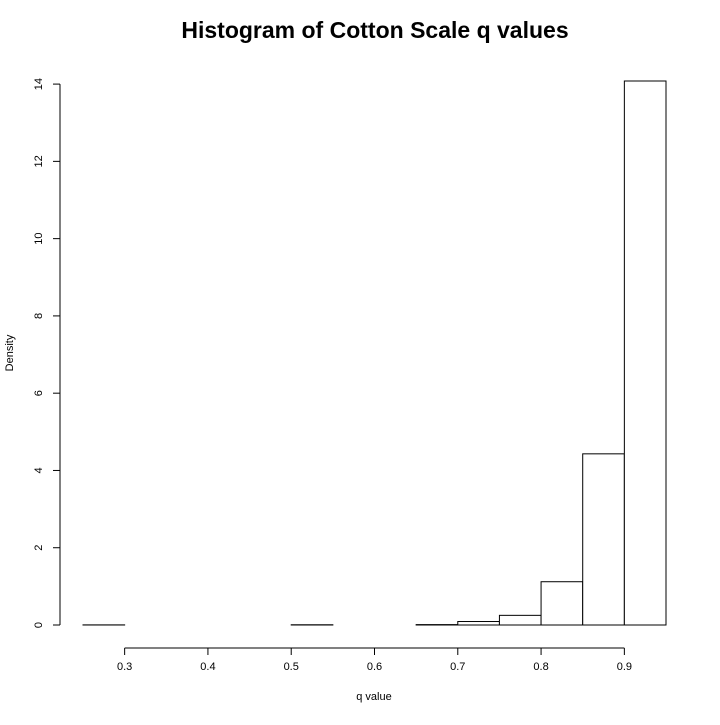 This screenshot has width=720, height=725. I want to click on x-axis-title: q value, so click(373, 697).